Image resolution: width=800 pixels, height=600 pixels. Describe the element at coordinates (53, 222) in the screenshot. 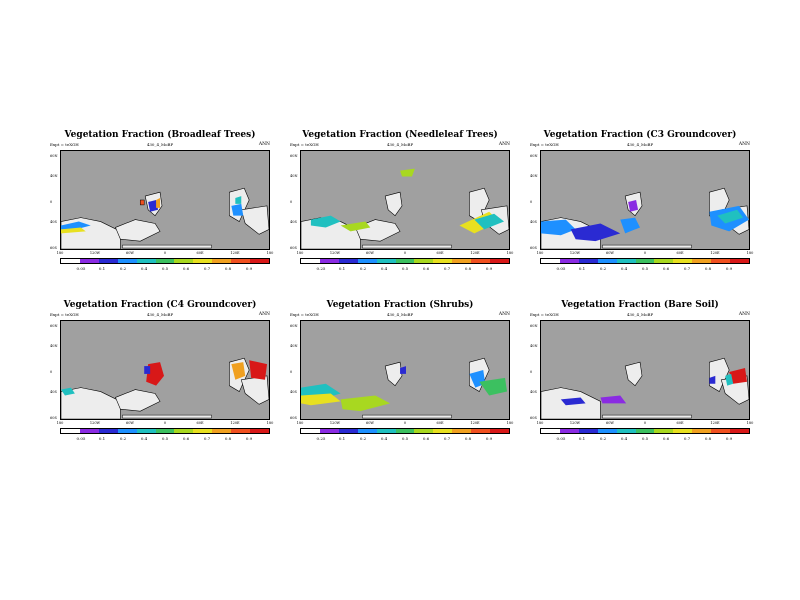

I see `latitude-tick-label: 40S` at that location.